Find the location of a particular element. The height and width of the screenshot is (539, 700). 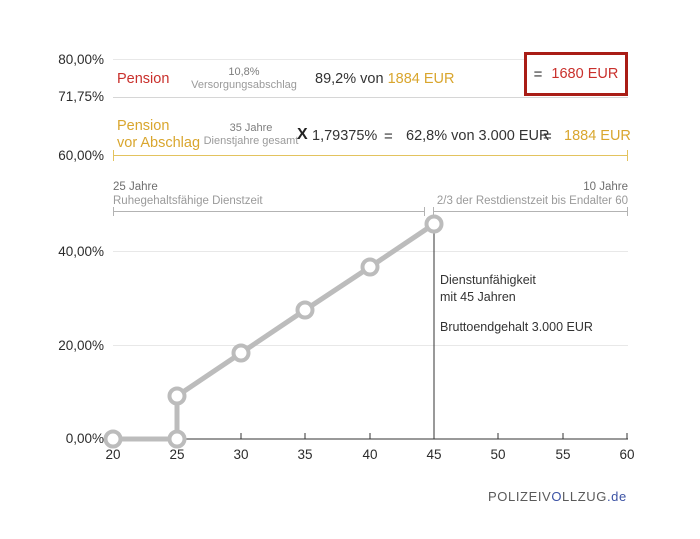

pension-result-box: = 1680 EUR is located at coordinates (576, 74).